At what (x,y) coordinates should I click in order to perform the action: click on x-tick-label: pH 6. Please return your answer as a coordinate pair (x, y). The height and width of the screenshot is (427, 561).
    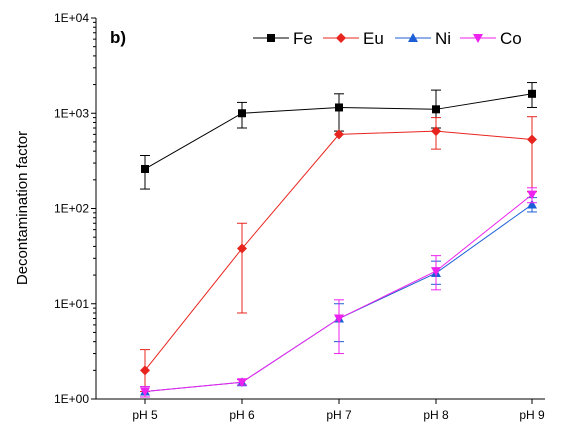
    Looking at the image, I should click on (242, 415).